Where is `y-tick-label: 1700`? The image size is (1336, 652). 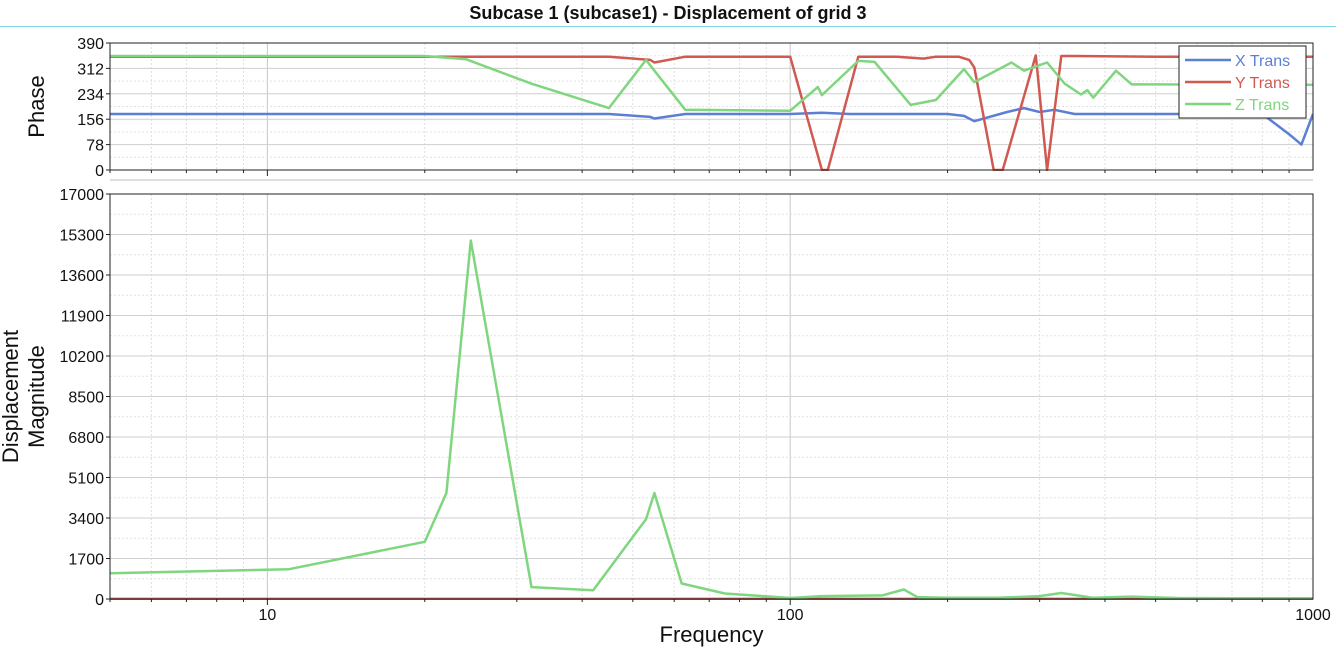
y-tick-label: 1700 is located at coordinates (86, 560).